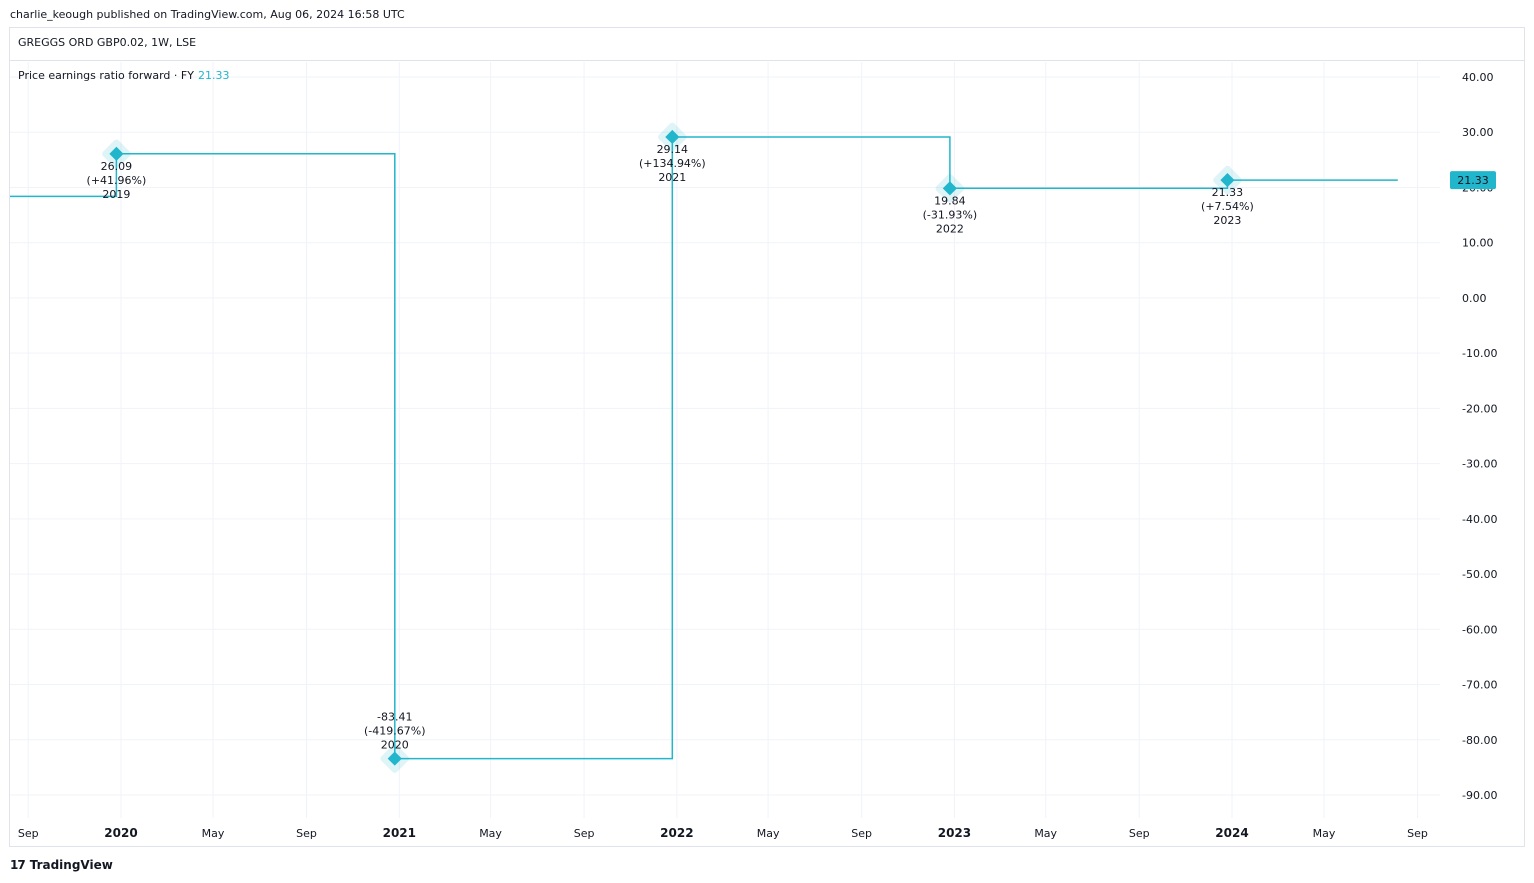 The height and width of the screenshot is (883, 1534). I want to click on last-value-label: 21.33, so click(1473, 180).